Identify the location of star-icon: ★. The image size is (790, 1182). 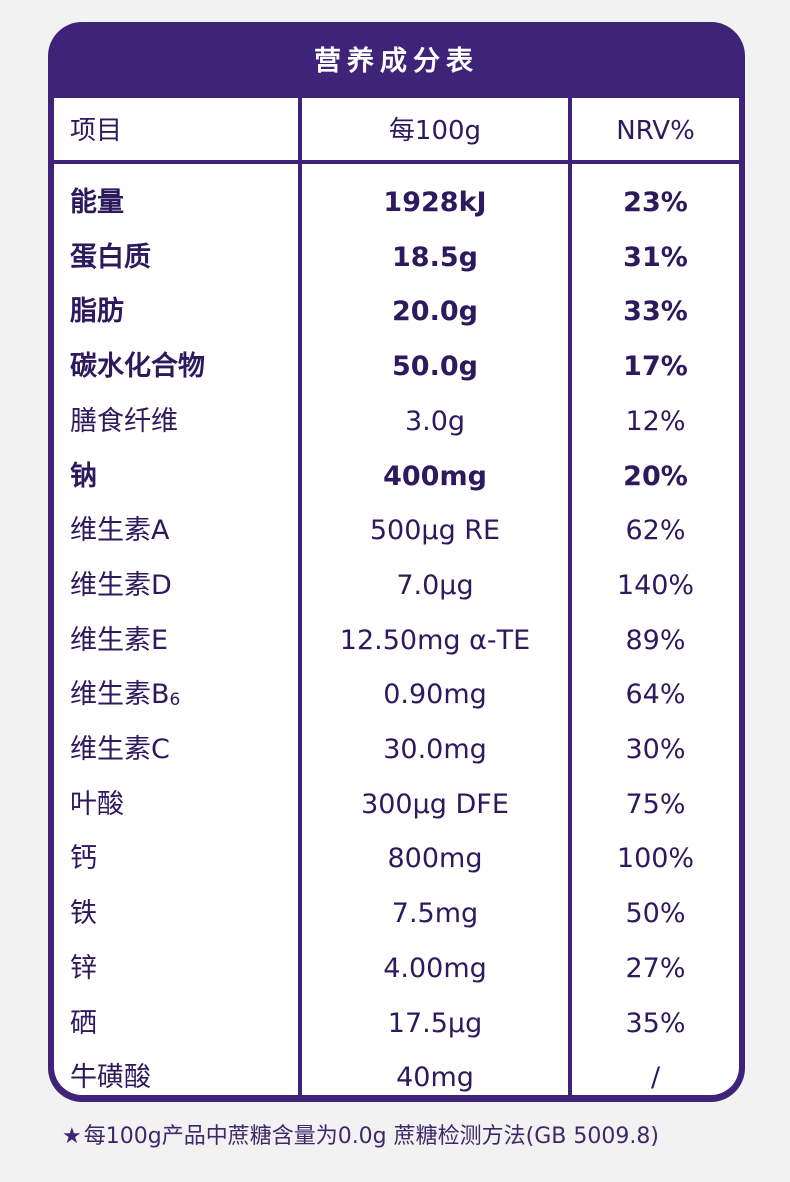
(72, 1136).